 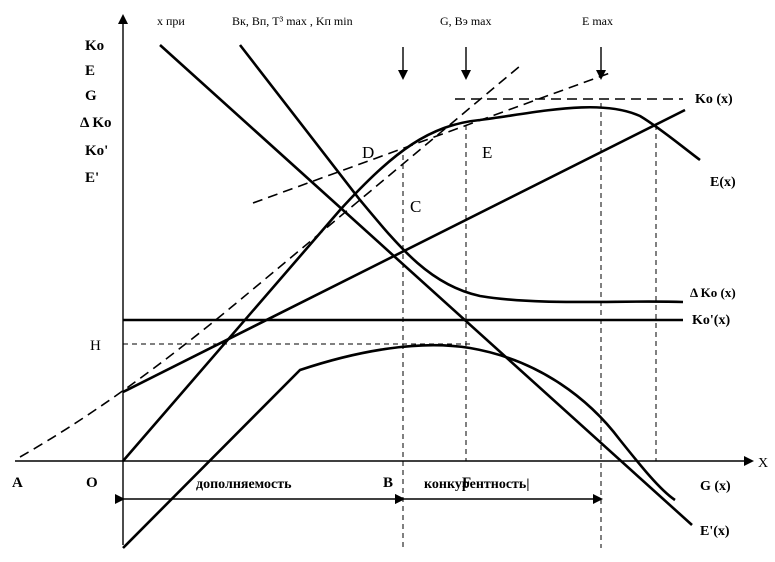 I want to click on curve-label-g: G (x), so click(x=715, y=486).